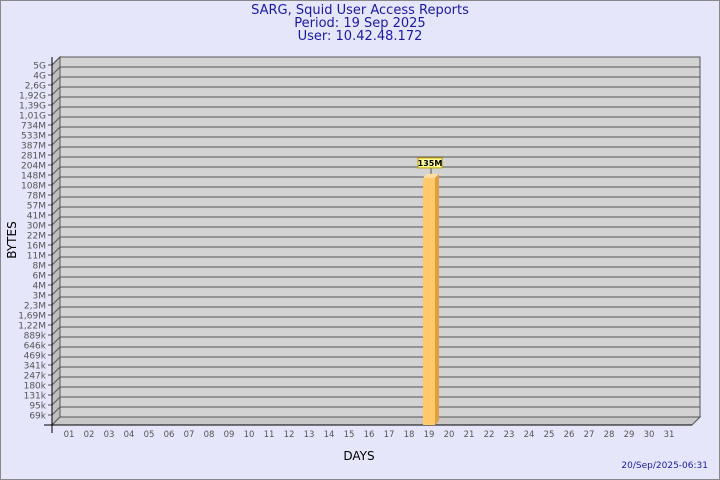  What do you see at coordinates (35, 387) in the screenshot?
I see `y-tick-label: 180k` at bounding box center [35, 387].